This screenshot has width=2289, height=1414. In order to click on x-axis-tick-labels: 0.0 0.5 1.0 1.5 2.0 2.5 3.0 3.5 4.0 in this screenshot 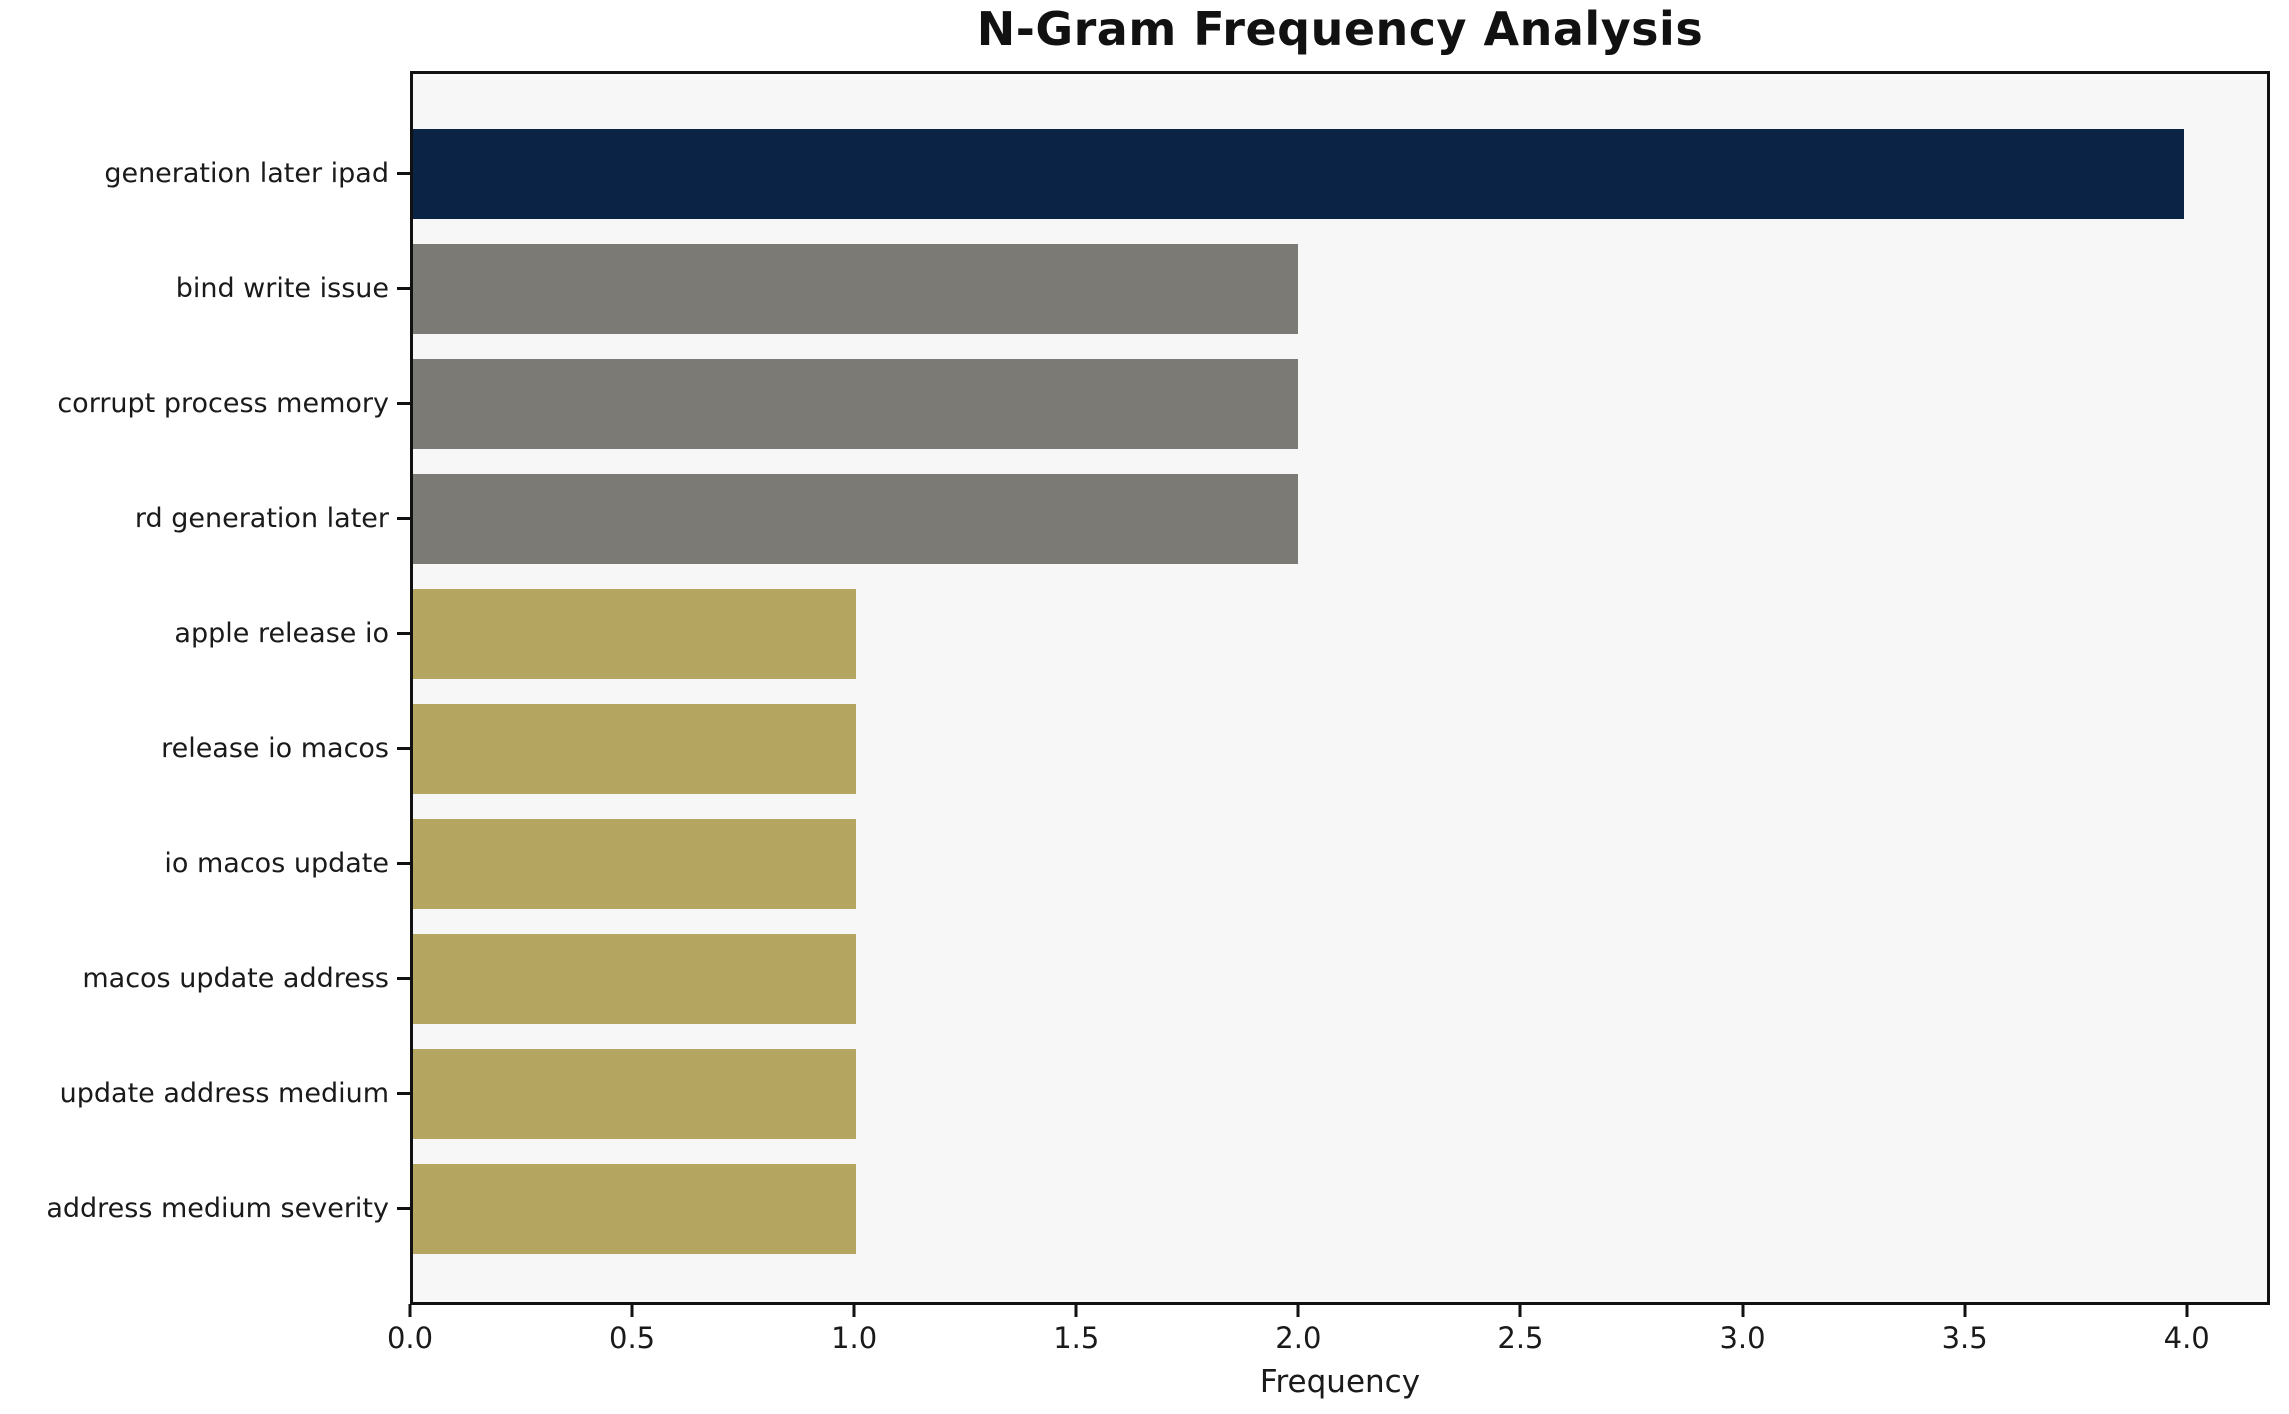, I will do `click(1328, 1340)`.